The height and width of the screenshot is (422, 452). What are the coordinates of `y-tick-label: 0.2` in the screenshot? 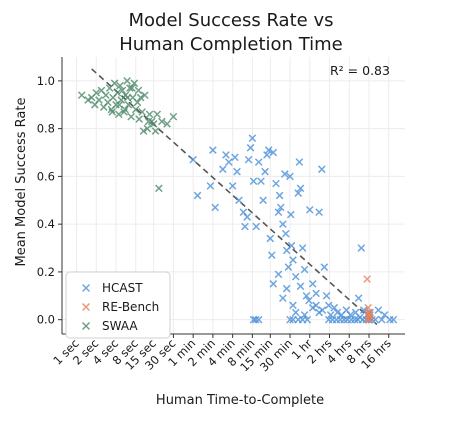 It's located at (46, 272).